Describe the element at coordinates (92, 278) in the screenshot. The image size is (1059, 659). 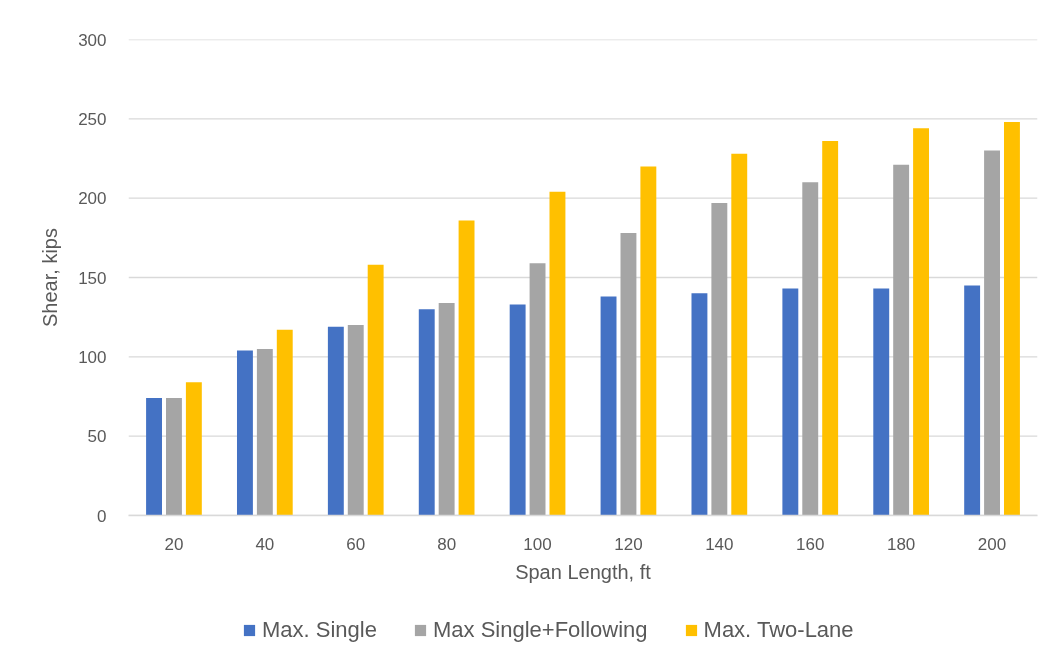
I see `y-tick-label: 150` at that location.